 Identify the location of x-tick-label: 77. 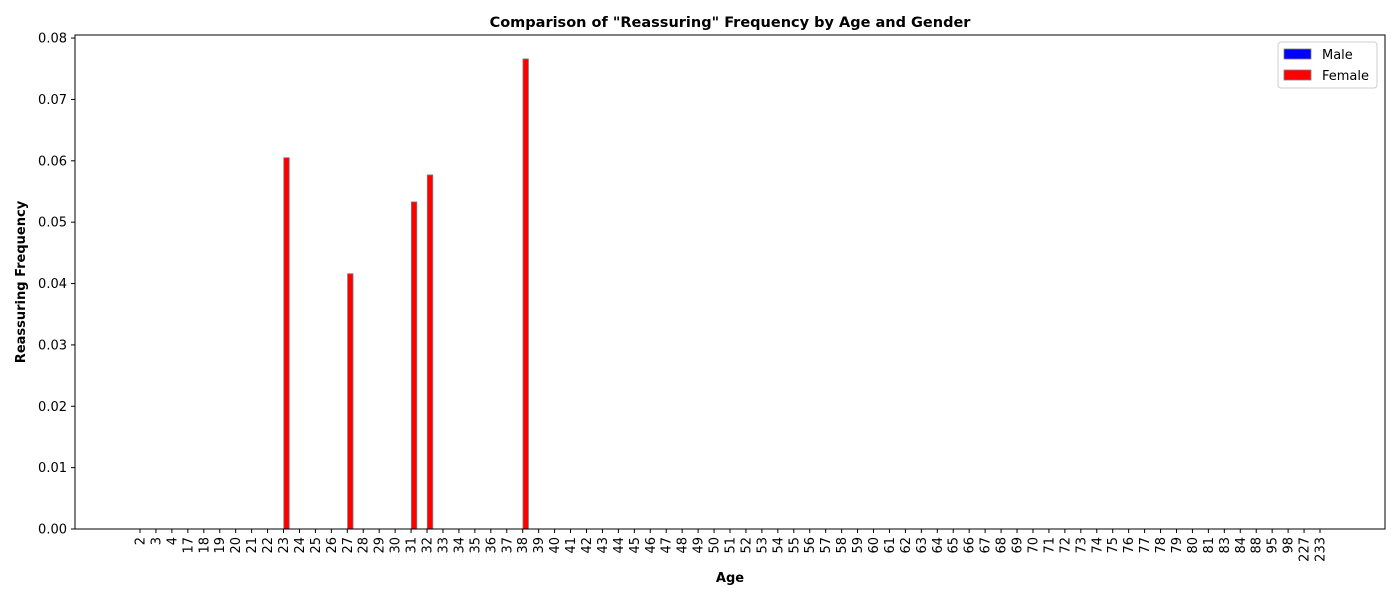
(1145, 545).